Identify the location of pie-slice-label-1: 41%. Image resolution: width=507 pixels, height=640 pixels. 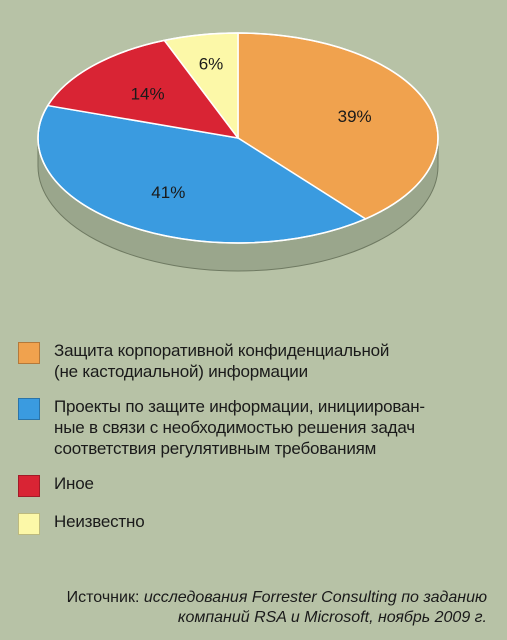
(168, 192).